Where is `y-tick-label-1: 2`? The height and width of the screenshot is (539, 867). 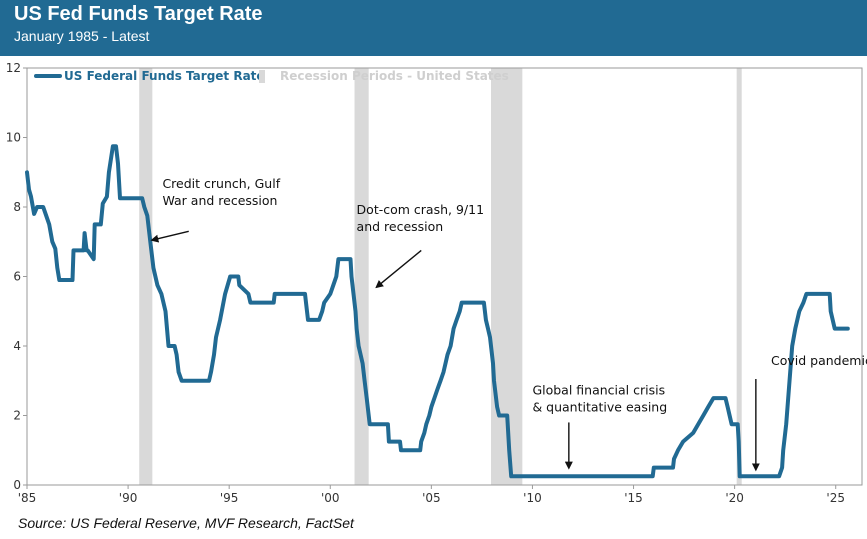
y-tick-label-1: 2 is located at coordinates (17, 416).